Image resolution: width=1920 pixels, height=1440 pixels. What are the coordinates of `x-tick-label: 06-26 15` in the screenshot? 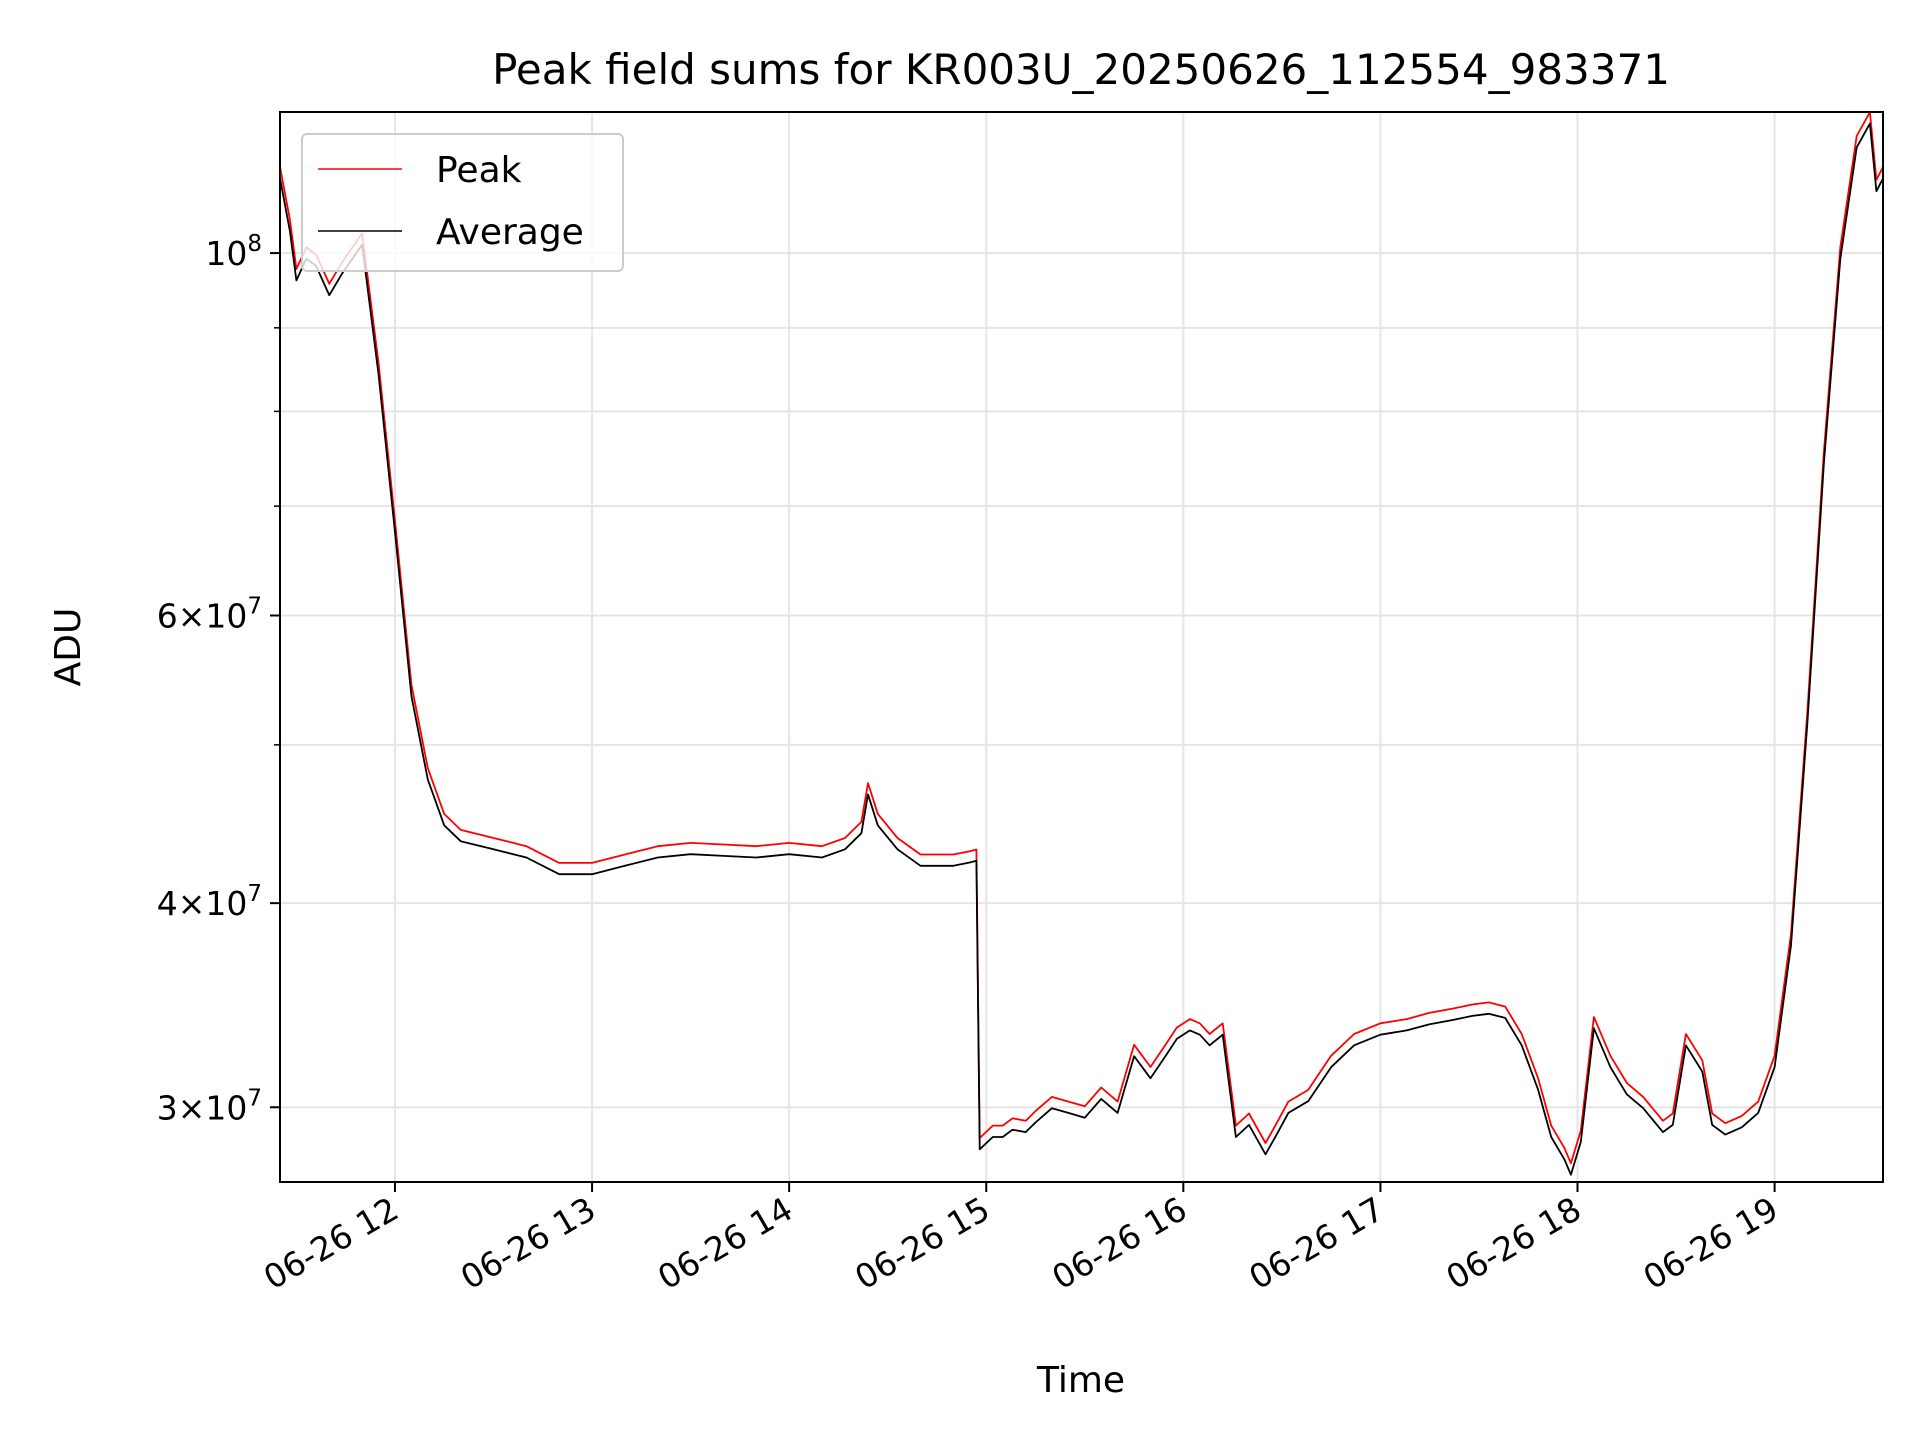 It's located at (922, 1243).